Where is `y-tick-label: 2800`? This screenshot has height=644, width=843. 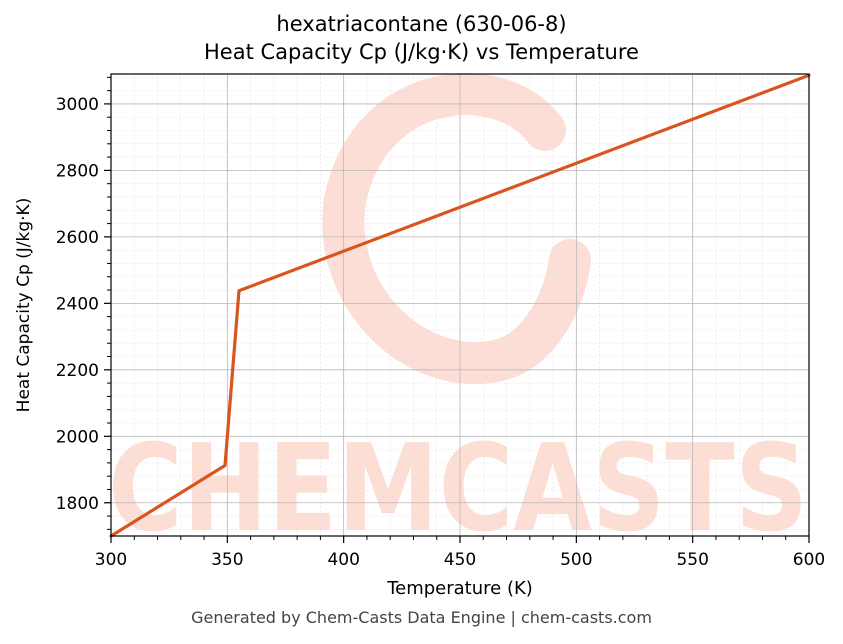
y-tick-label: 2800 is located at coordinates (77, 171).